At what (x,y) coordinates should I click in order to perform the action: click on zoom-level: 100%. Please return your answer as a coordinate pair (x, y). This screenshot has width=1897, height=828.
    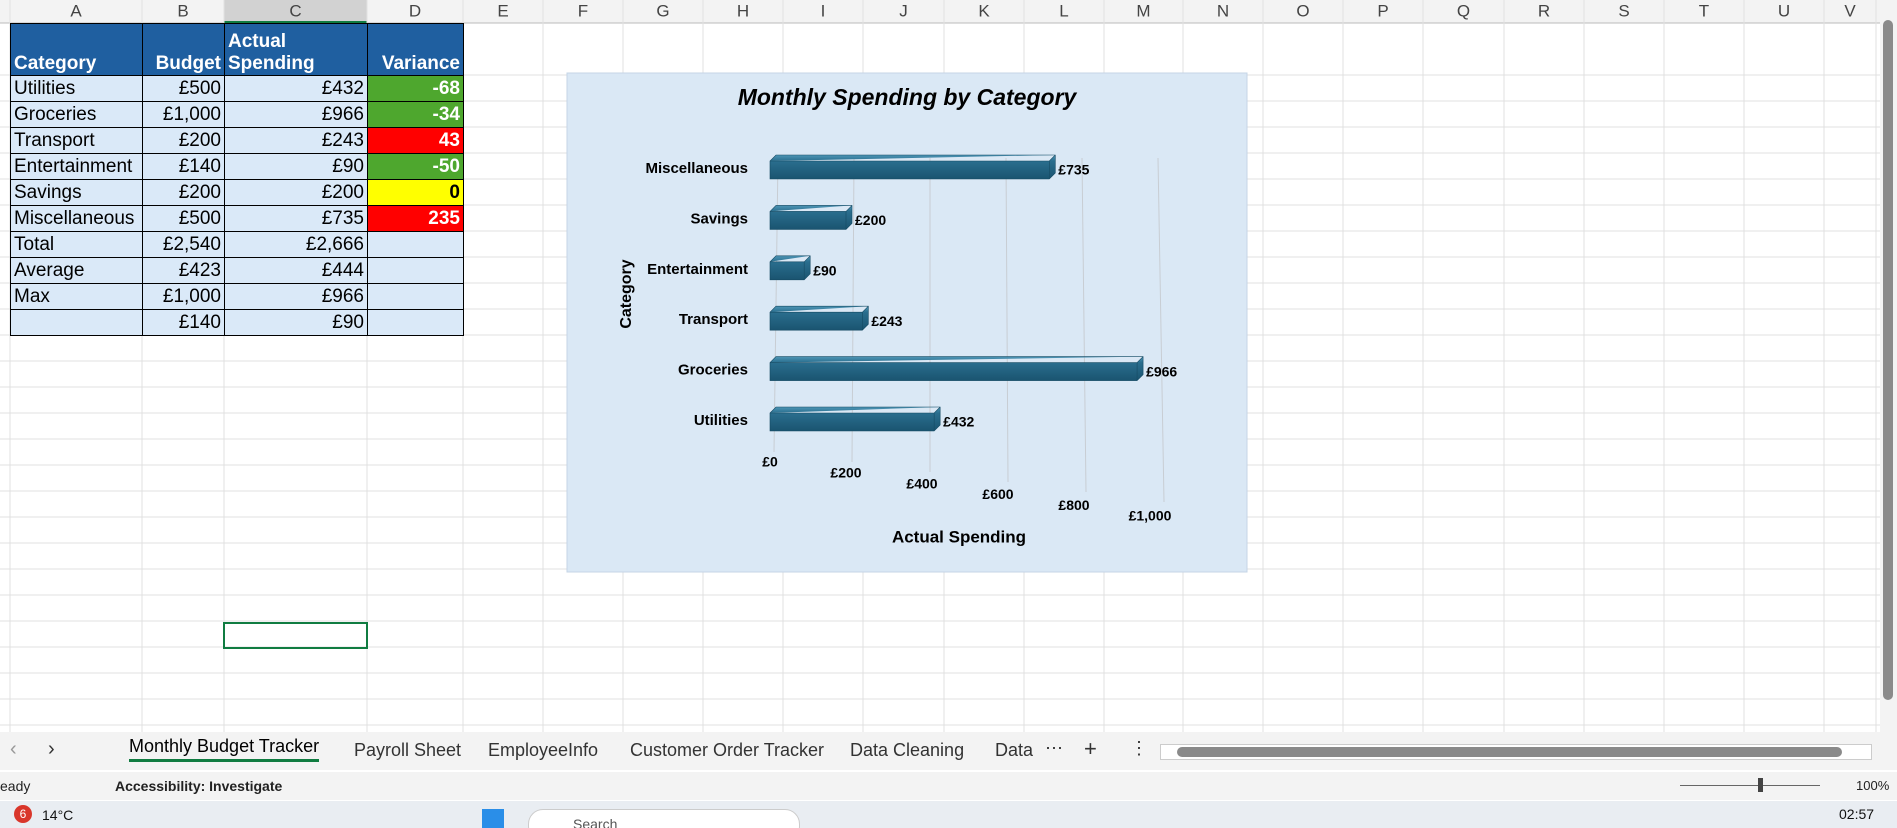
    Looking at the image, I should click on (1873, 785).